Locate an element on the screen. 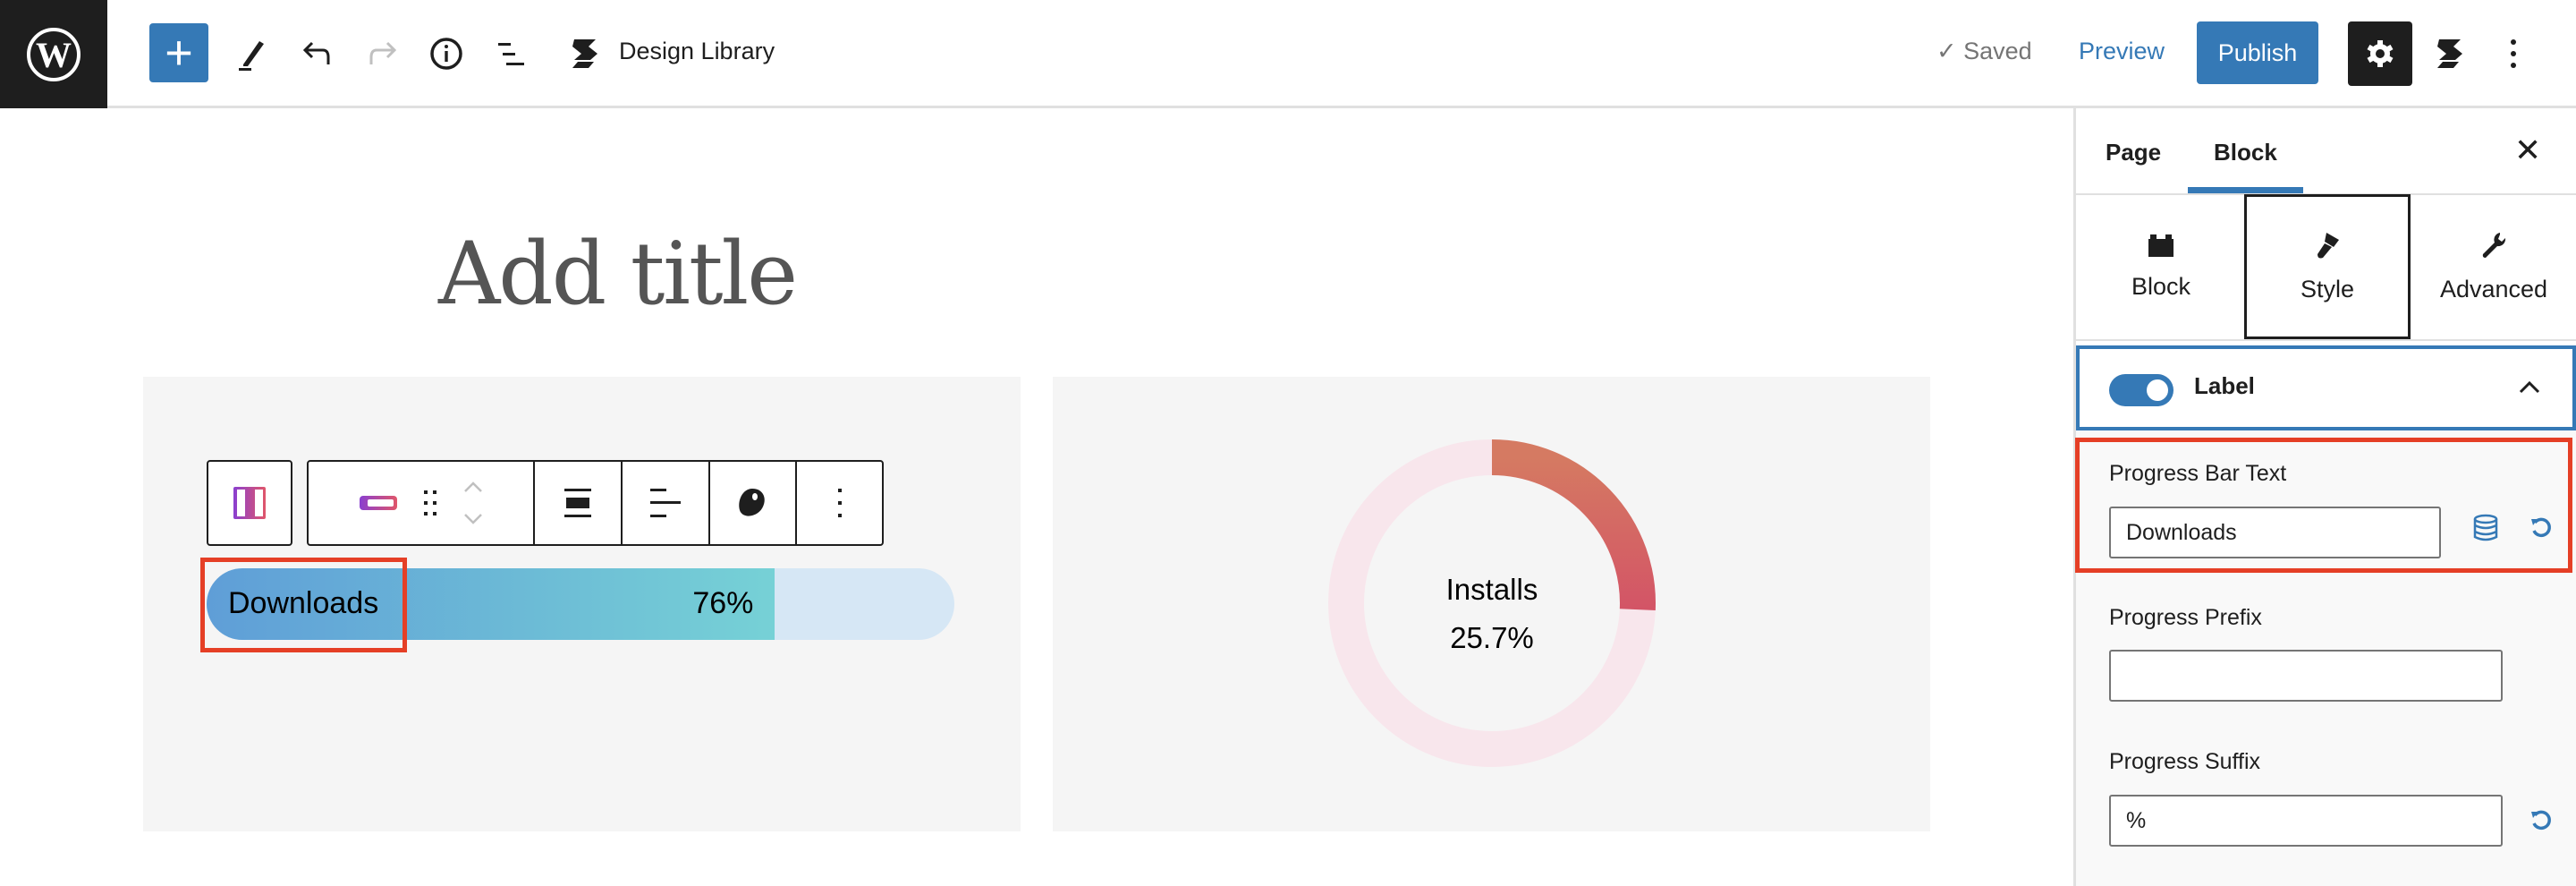  label-toggle is located at coordinates (2141, 390).